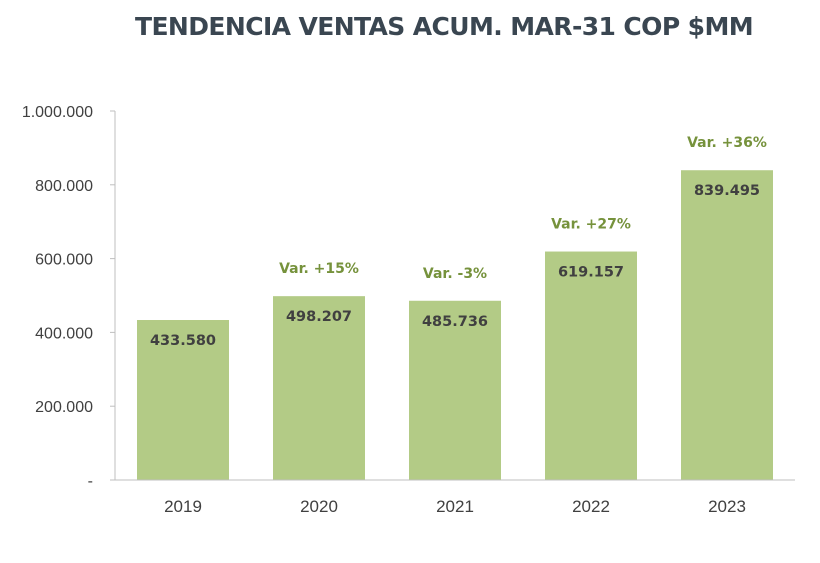 The height and width of the screenshot is (563, 820). What do you see at coordinates (727, 191) in the screenshot?
I see `data-label-2023: 839.495` at bounding box center [727, 191].